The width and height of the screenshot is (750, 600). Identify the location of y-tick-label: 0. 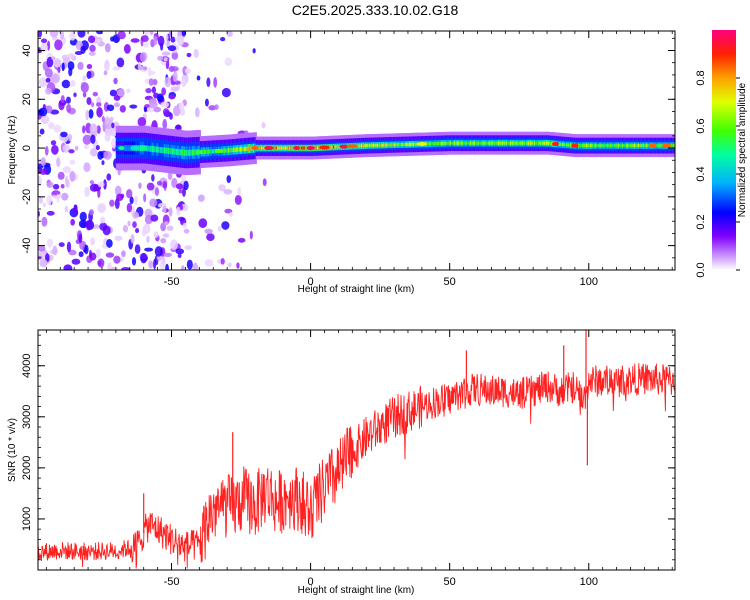
(27, 148).